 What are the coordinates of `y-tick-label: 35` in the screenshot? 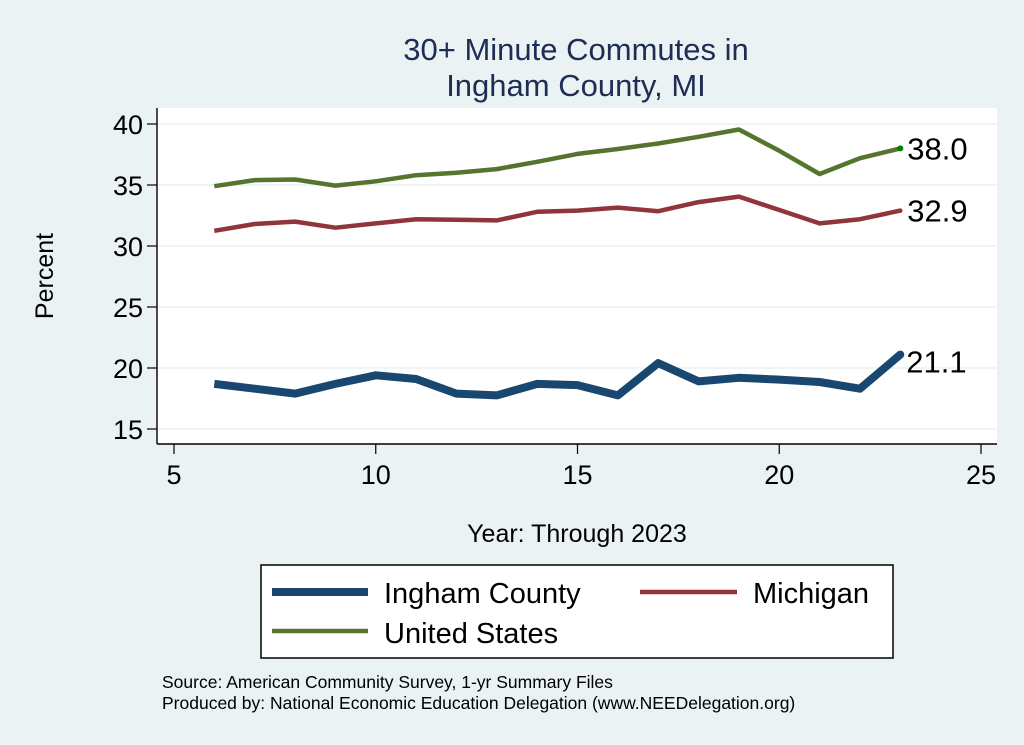 It's located at (128, 186).